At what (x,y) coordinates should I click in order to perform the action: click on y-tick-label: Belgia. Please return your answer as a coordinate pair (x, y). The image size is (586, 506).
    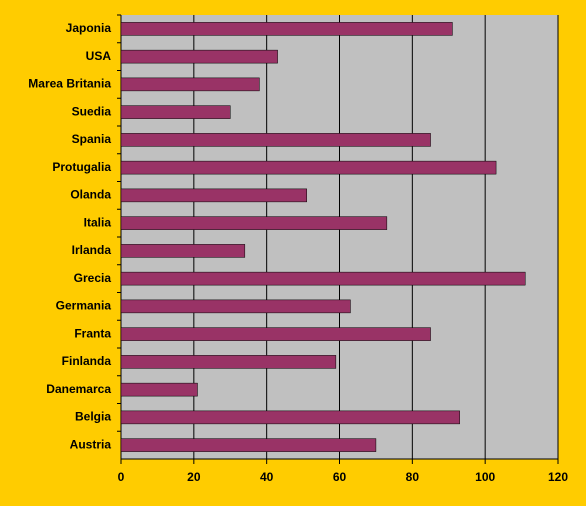
    Looking at the image, I should click on (93, 417).